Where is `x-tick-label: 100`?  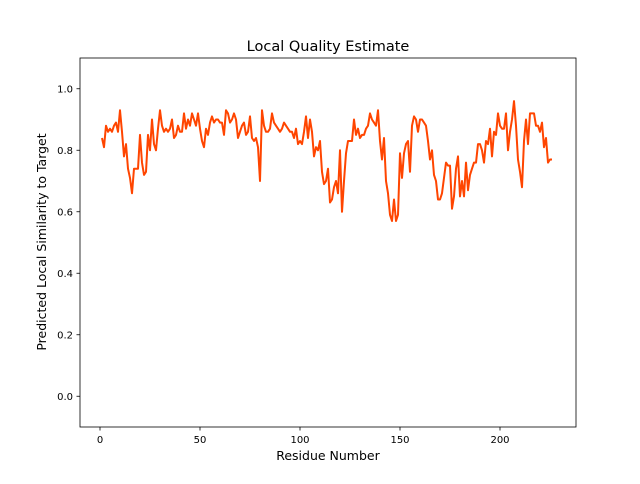 x-tick-label: 100 is located at coordinates (299, 440).